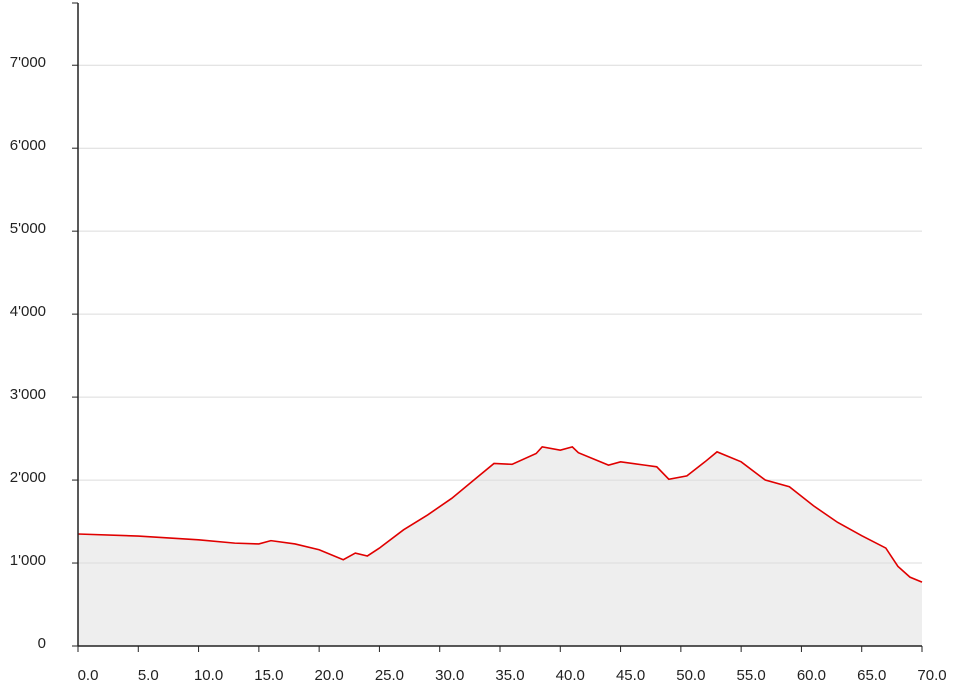 This screenshot has height=686, width=956. Describe the element at coordinates (690, 675) in the screenshot. I see `x-tick-label: 50.0` at that location.